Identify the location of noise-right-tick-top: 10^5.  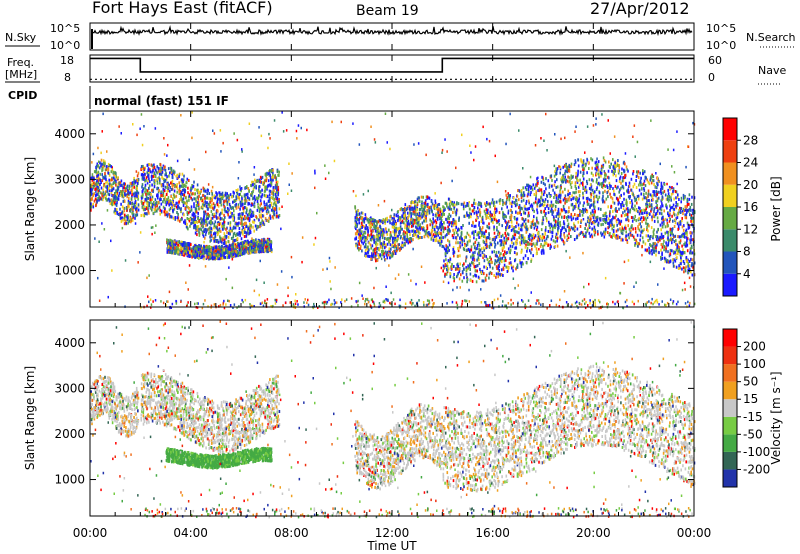
(721, 28).